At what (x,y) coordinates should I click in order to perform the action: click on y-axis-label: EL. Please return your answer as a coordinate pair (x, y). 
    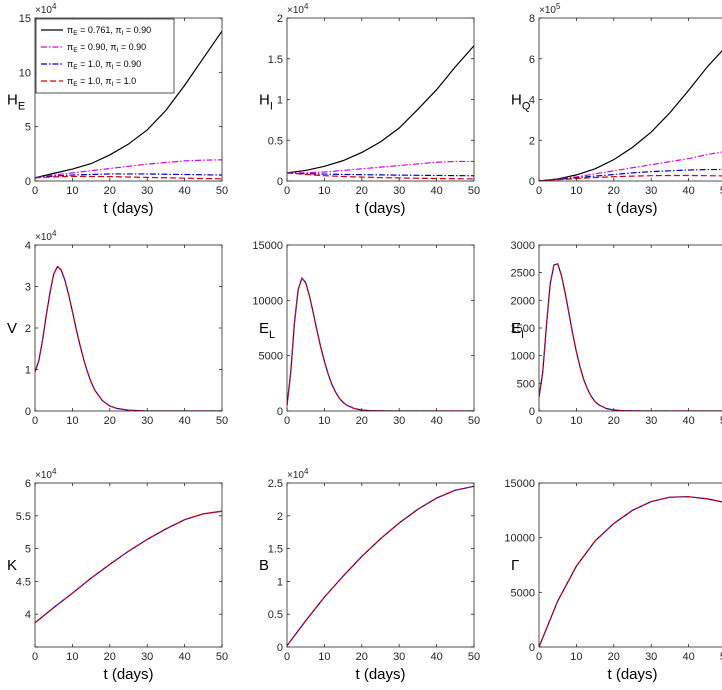
    Looking at the image, I should click on (267, 330).